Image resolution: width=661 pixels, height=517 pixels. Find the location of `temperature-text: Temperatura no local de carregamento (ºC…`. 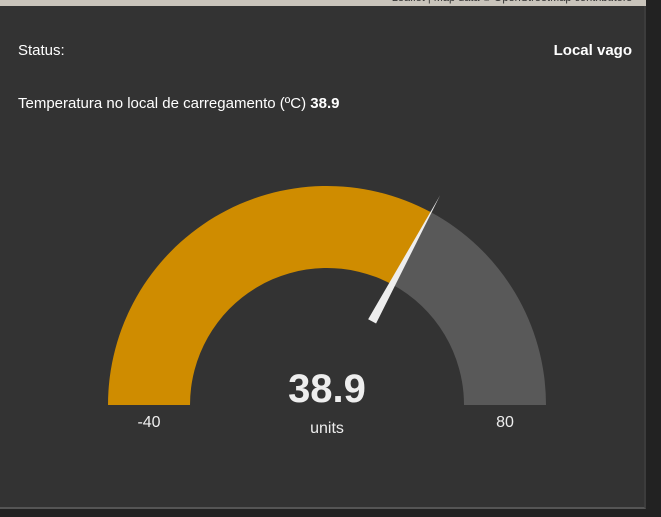

temperature-text: Temperatura no local de carregamento (ºC… is located at coordinates (179, 103).